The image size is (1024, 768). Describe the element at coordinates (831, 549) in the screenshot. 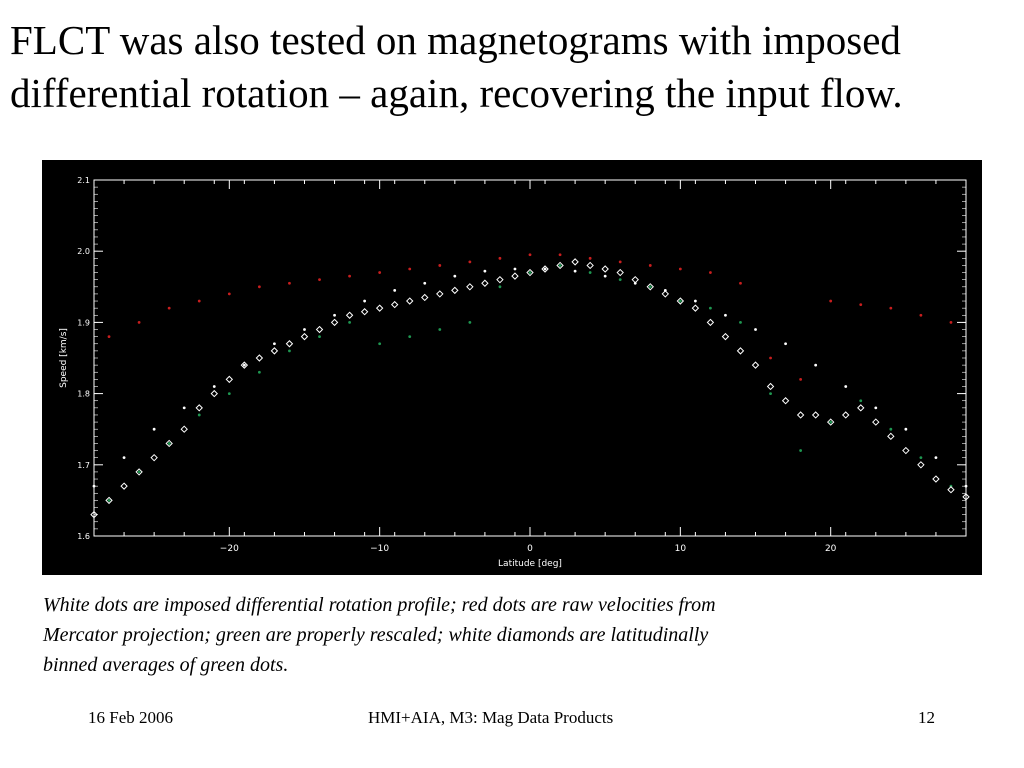

I see `x-tick-label: 20` at that location.